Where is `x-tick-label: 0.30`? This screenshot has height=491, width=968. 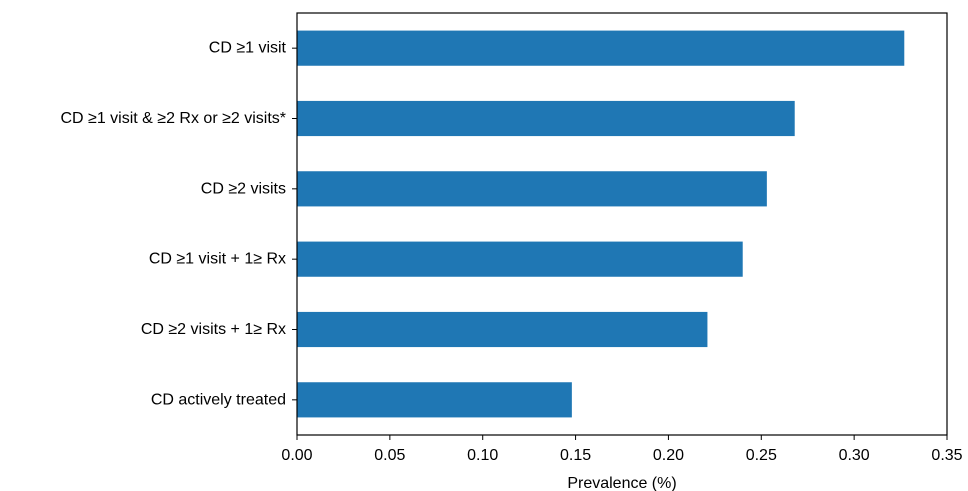 x-tick-label: 0.30 is located at coordinates (854, 455).